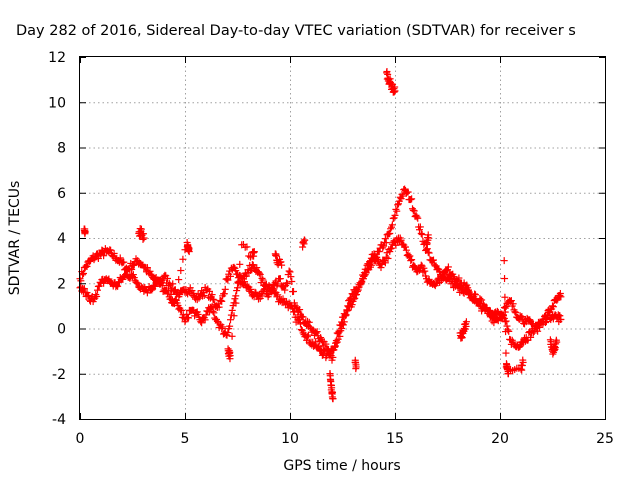 The width and height of the screenshot is (640, 480). What do you see at coordinates (185, 439) in the screenshot?
I see `x-tick-label: 5` at bounding box center [185, 439].